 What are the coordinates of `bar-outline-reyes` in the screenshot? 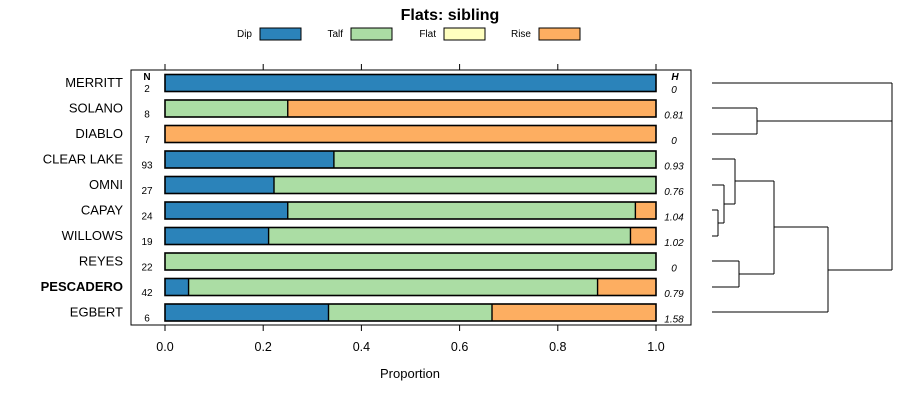 It's located at (410, 261).